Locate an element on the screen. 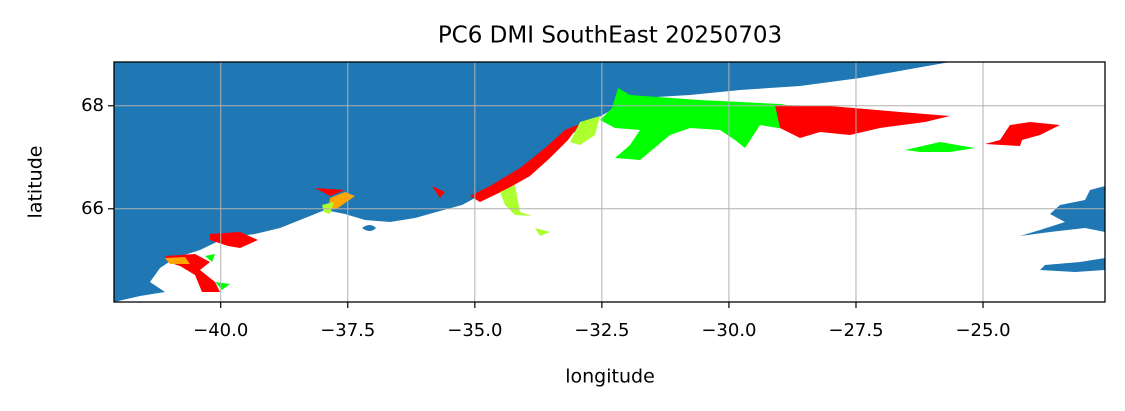 This screenshot has height=411, width=1125. x-tick-label: −40.0 is located at coordinates (220, 330).